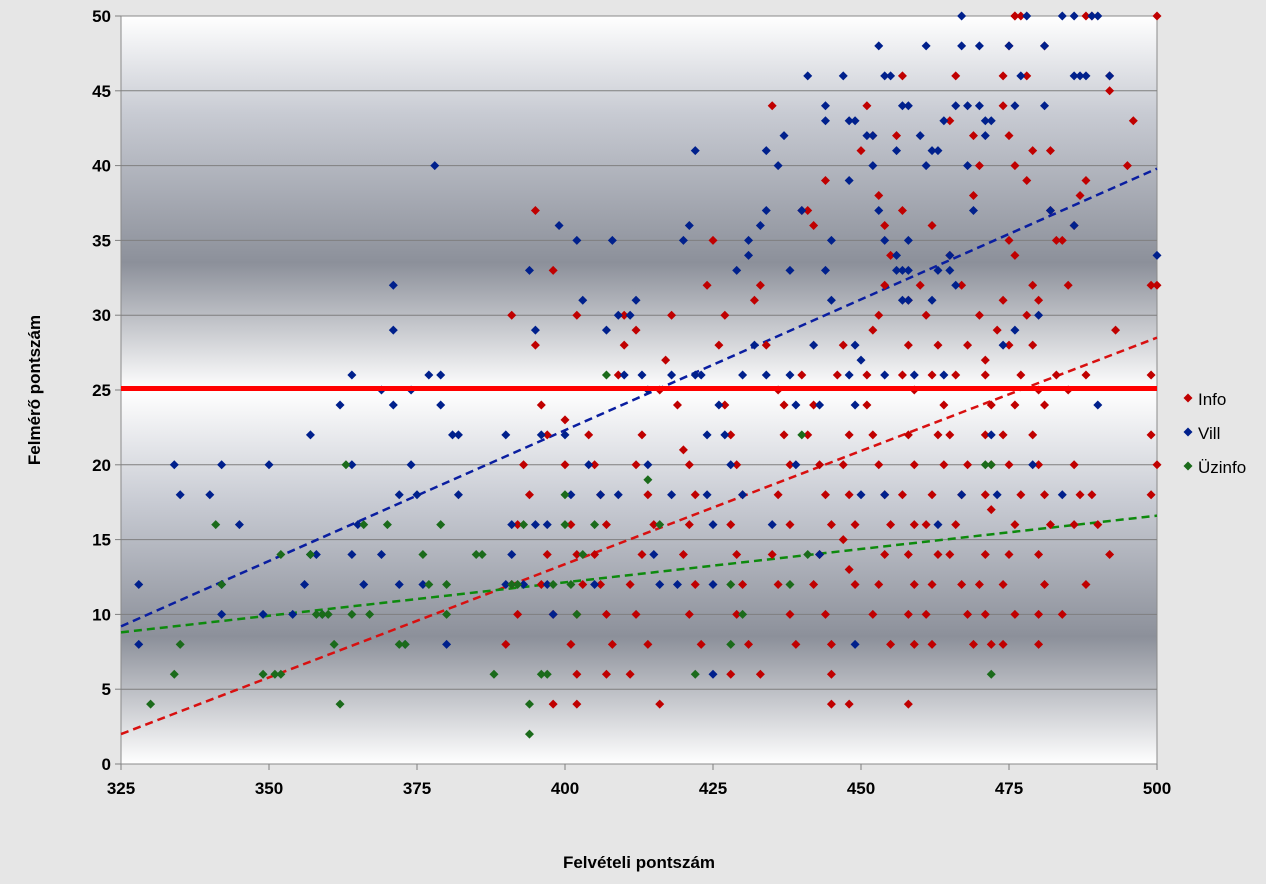 This screenshot has width=1266, height=884. Describe the element at coordinates (713, 788) in the screenshot. I see `x-tick-label: 425` at that location.